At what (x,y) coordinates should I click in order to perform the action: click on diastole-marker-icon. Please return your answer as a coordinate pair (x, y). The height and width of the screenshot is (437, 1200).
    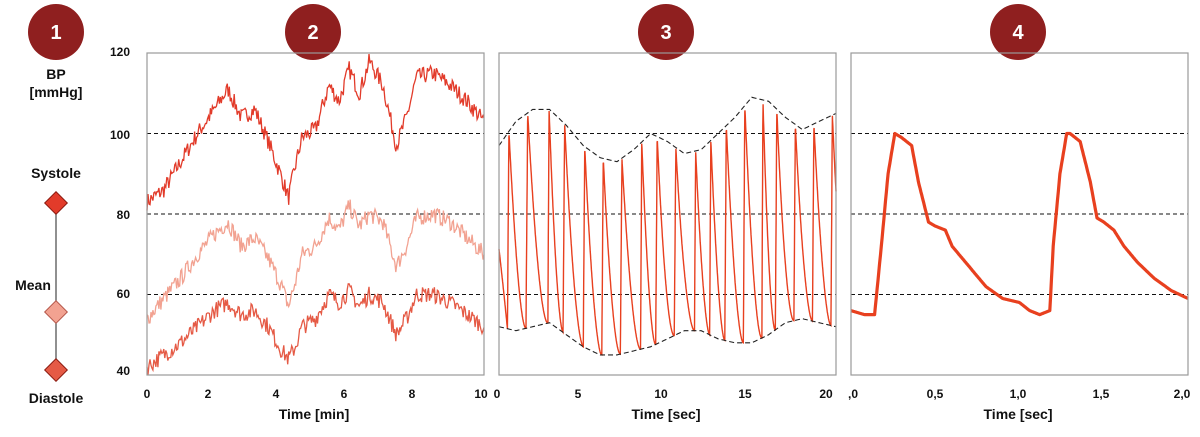
    Looking at the image, I should click on (56, 370).